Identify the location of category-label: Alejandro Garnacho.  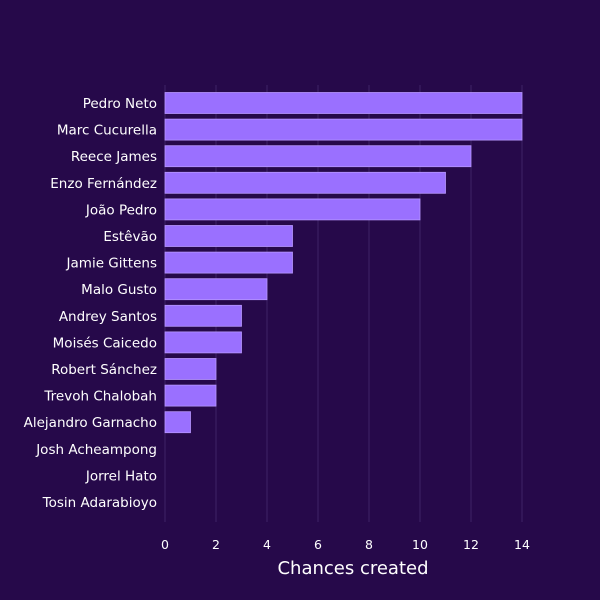
(90, 423).